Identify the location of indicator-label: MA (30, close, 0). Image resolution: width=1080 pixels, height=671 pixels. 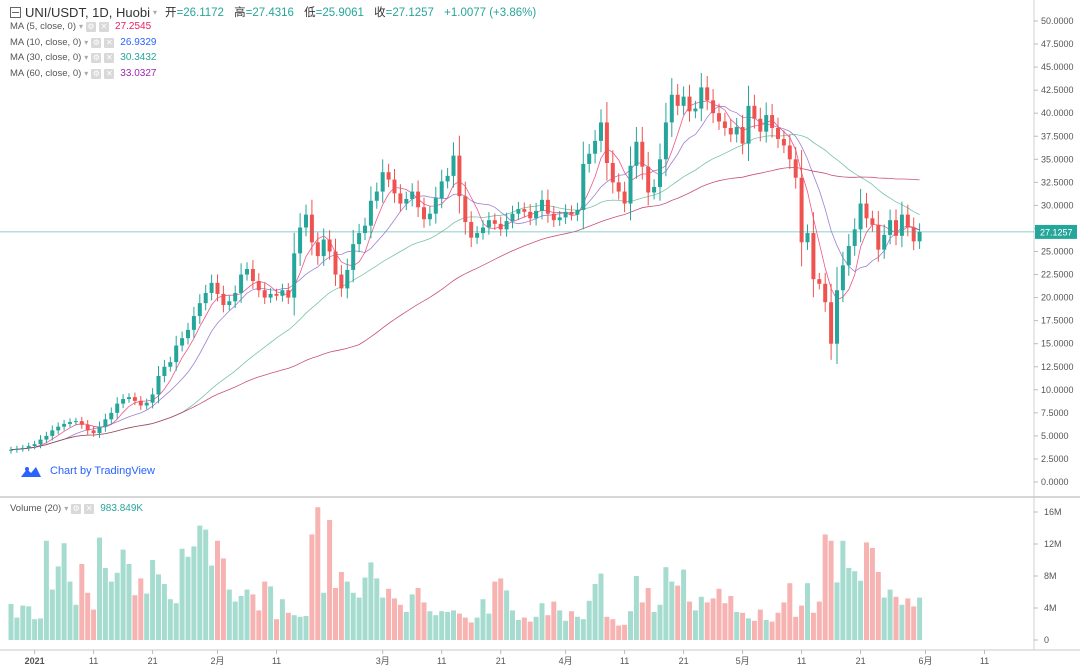
(46, 57).